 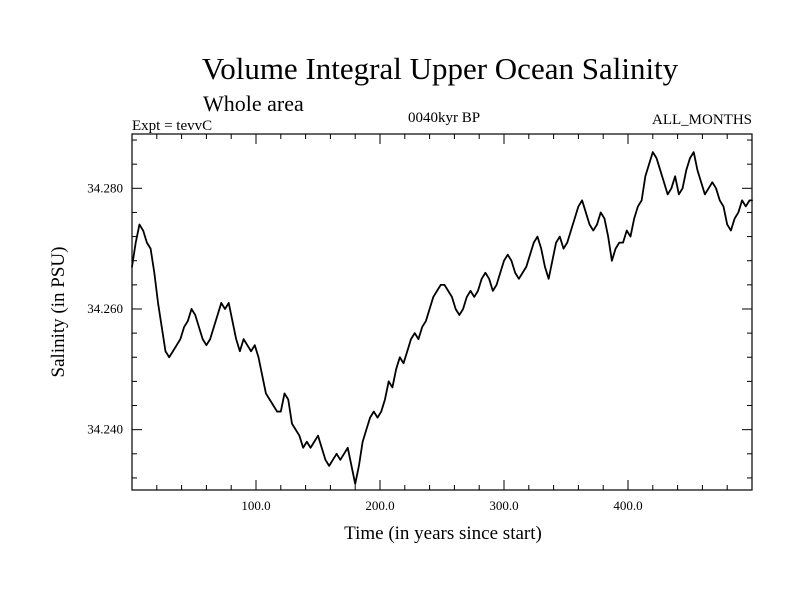 I want to click on y-tick-label: 34.260, so click(x=105, y=308).